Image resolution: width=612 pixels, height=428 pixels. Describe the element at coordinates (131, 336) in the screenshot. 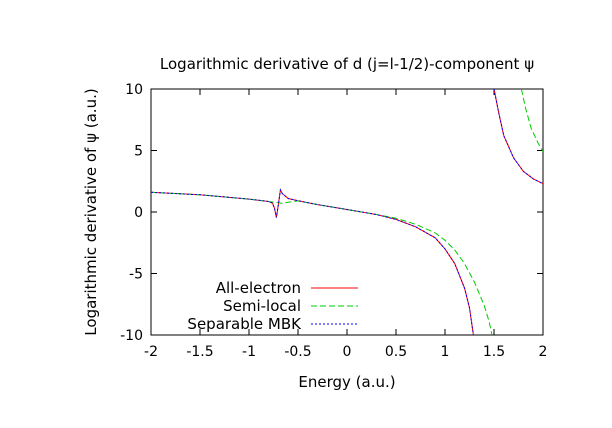

I see `y-tick-label: -10` at that location.